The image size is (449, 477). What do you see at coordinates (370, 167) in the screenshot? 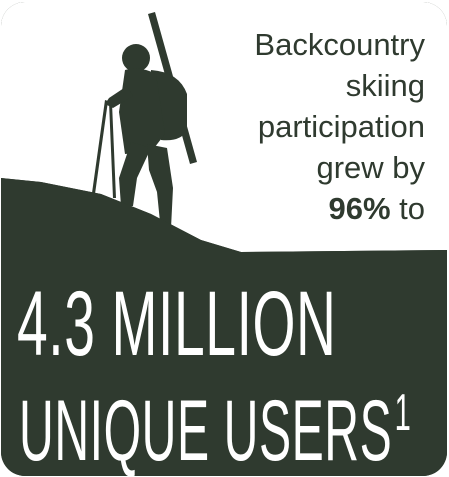
I see `headline-line-4: grew by` at bounding box center [370, 167].